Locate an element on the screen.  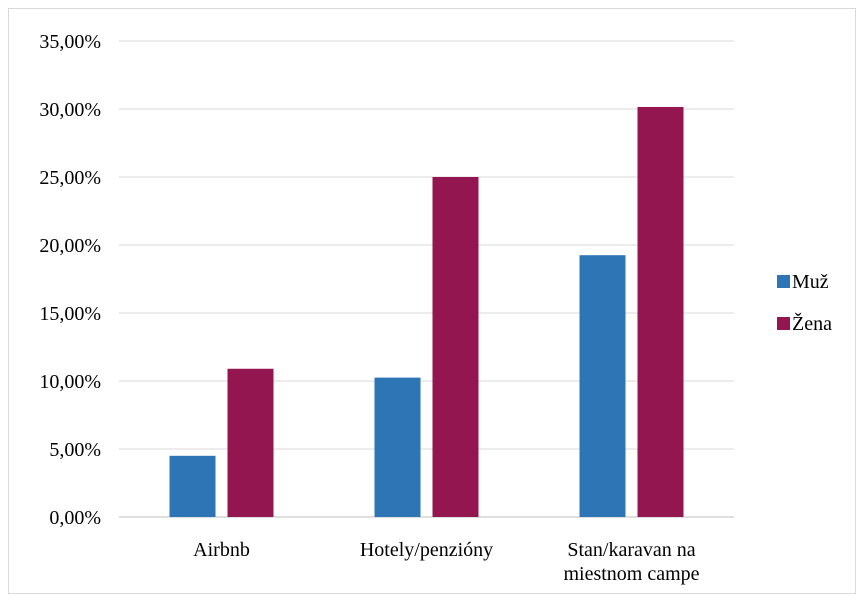
legend-item: Muž is located at coordinates (803, 282).